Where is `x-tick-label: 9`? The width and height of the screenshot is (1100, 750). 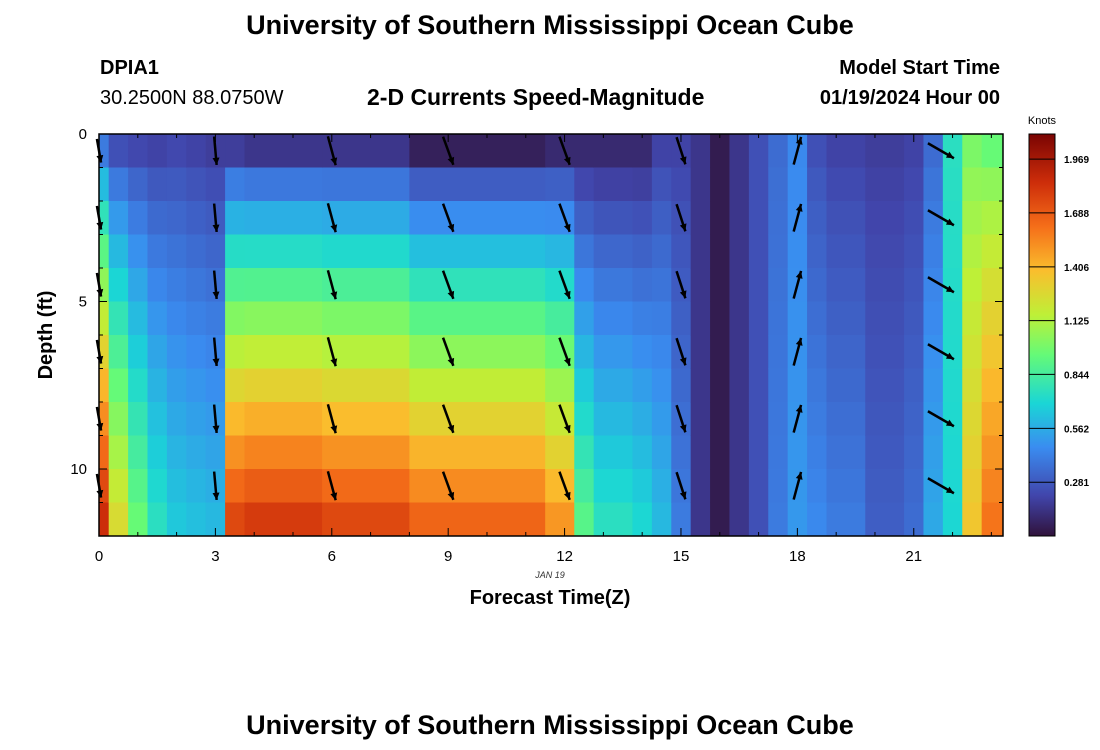 x-tick-label: 9 is located at coordinates (448, 556).